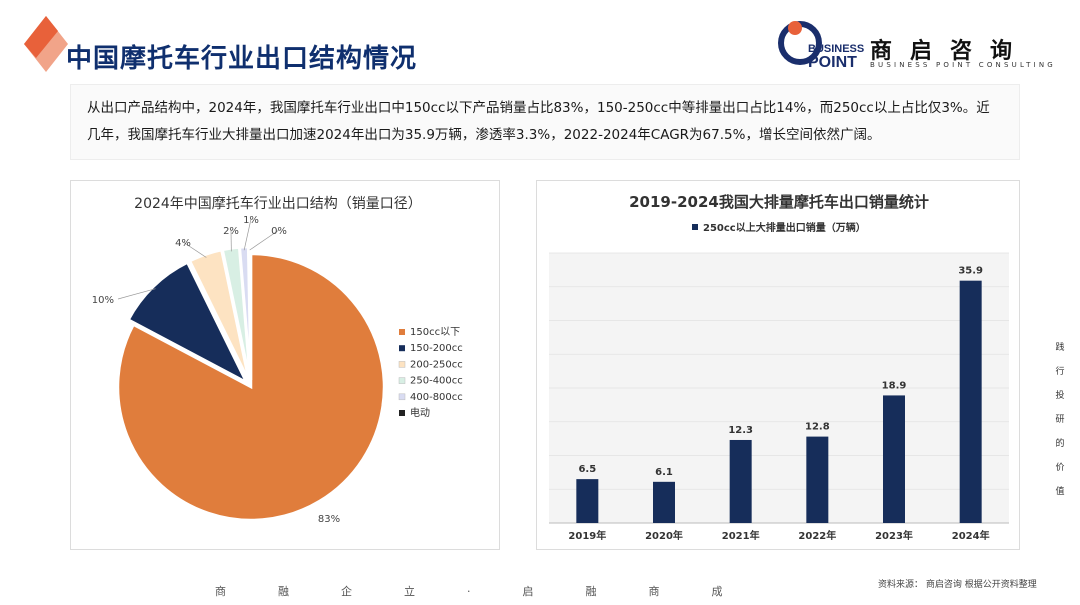 This screenshot has height=605, width=1080. I want to click on business-point-logo-icon: BUSINESS POINT, so click(821, 46).